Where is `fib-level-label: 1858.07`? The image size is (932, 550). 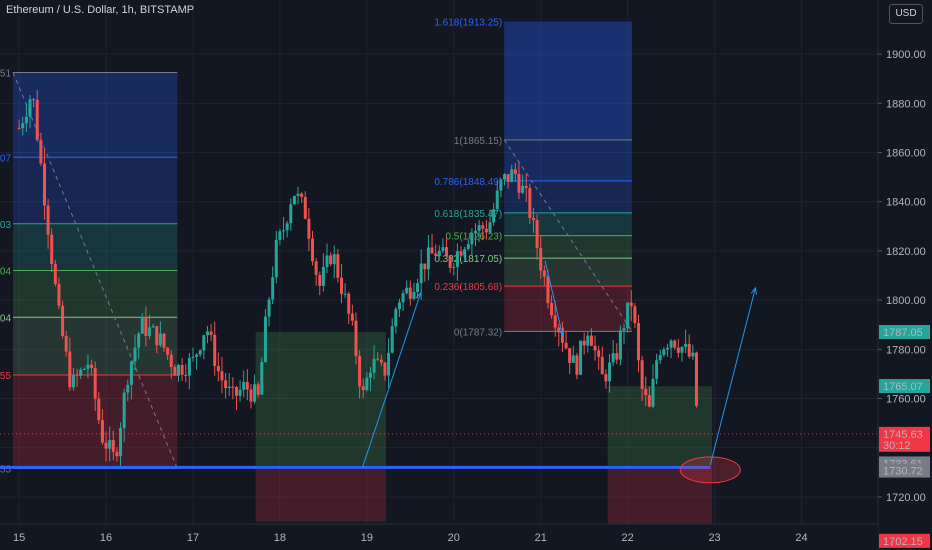 fib-level-label: 1858.07 is located at coordinates (5, 158).